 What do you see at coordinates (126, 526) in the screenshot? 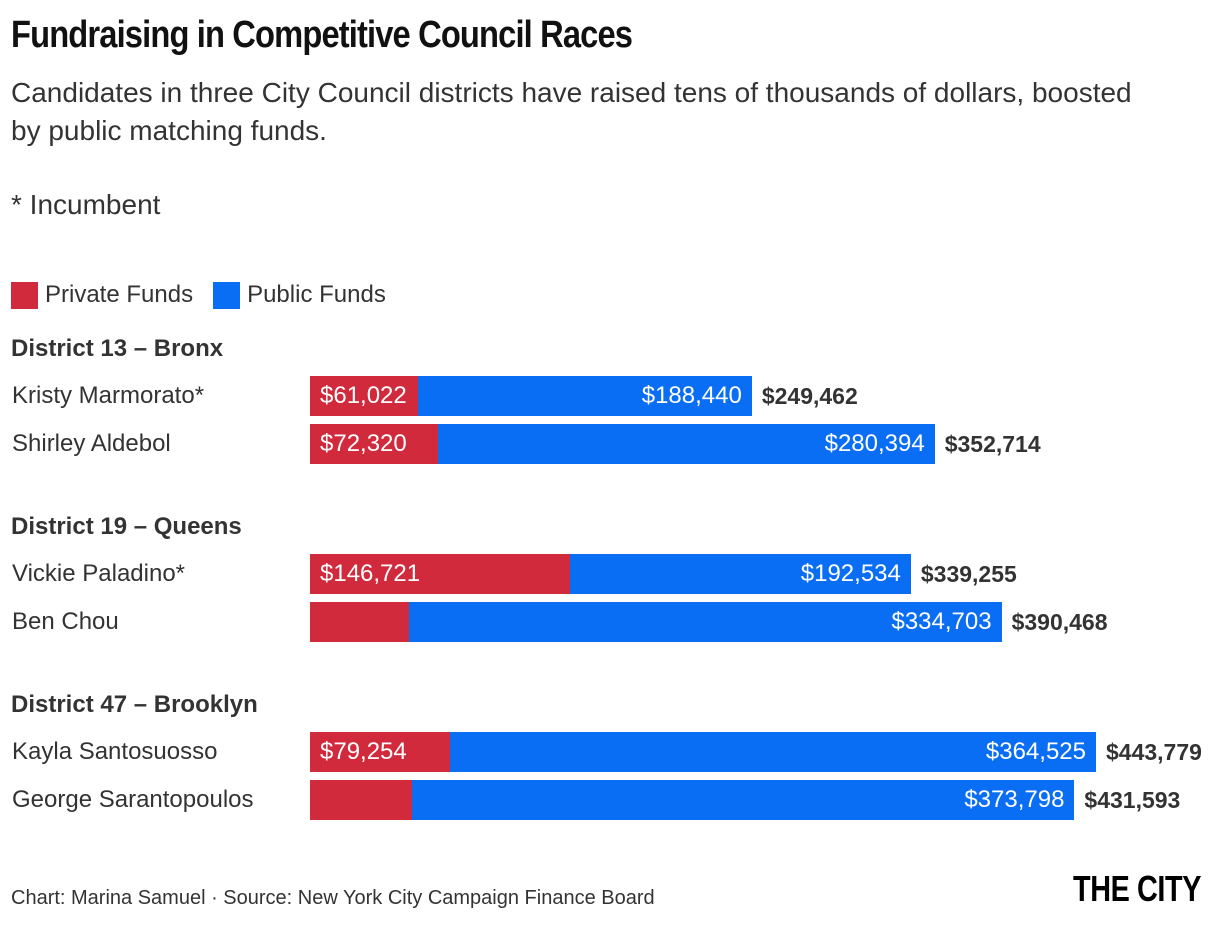
I see `district-header: District 19 – Queens` at bounding box center [126, 526].